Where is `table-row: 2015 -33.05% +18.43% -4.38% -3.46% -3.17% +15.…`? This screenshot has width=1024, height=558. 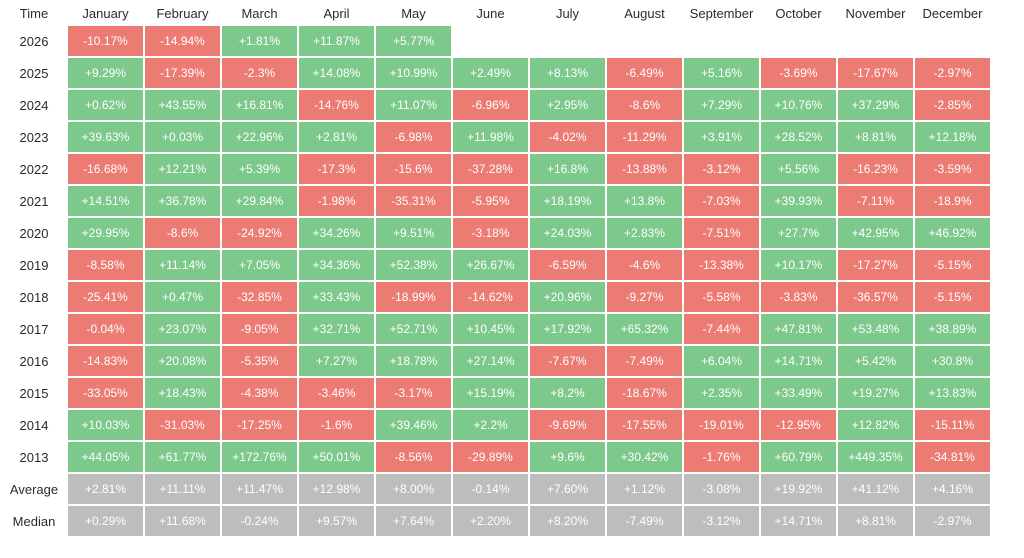 table-row: 2015 -33.05% +18.43% -4.38% -3.46% -3.17% +15.… is located at coordinates (496, 393).